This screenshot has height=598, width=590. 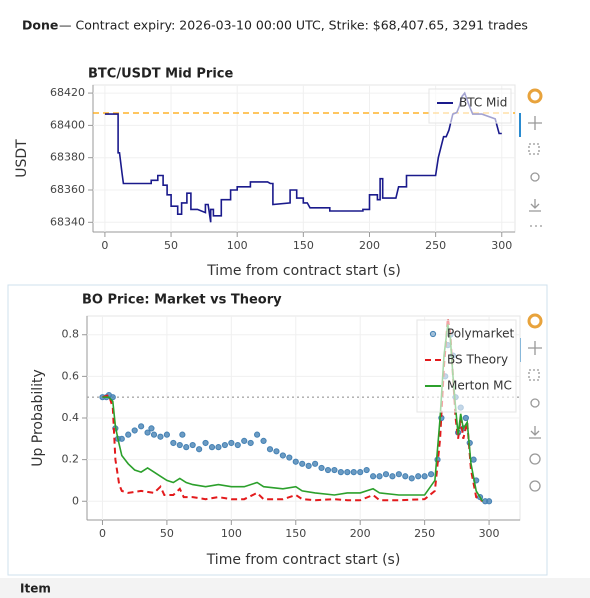 What do you see at coordinates (67, 92) in the screenshot?
I see `y-tick-label: 68420` at bounding box center [67, 92].